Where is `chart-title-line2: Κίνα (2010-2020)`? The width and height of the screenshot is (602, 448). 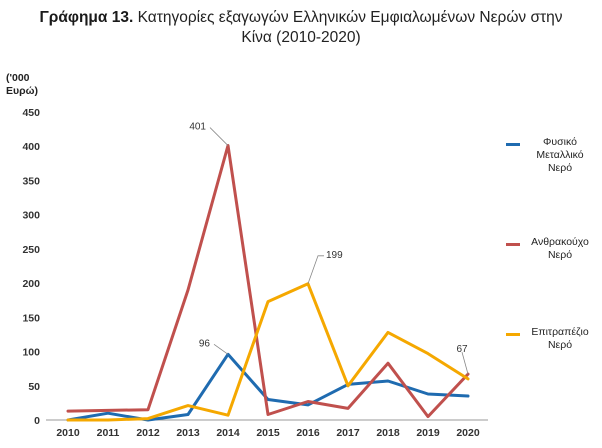 chart-title-line2: Κίνα (2010-2020) is located at coordinates (301, 37).